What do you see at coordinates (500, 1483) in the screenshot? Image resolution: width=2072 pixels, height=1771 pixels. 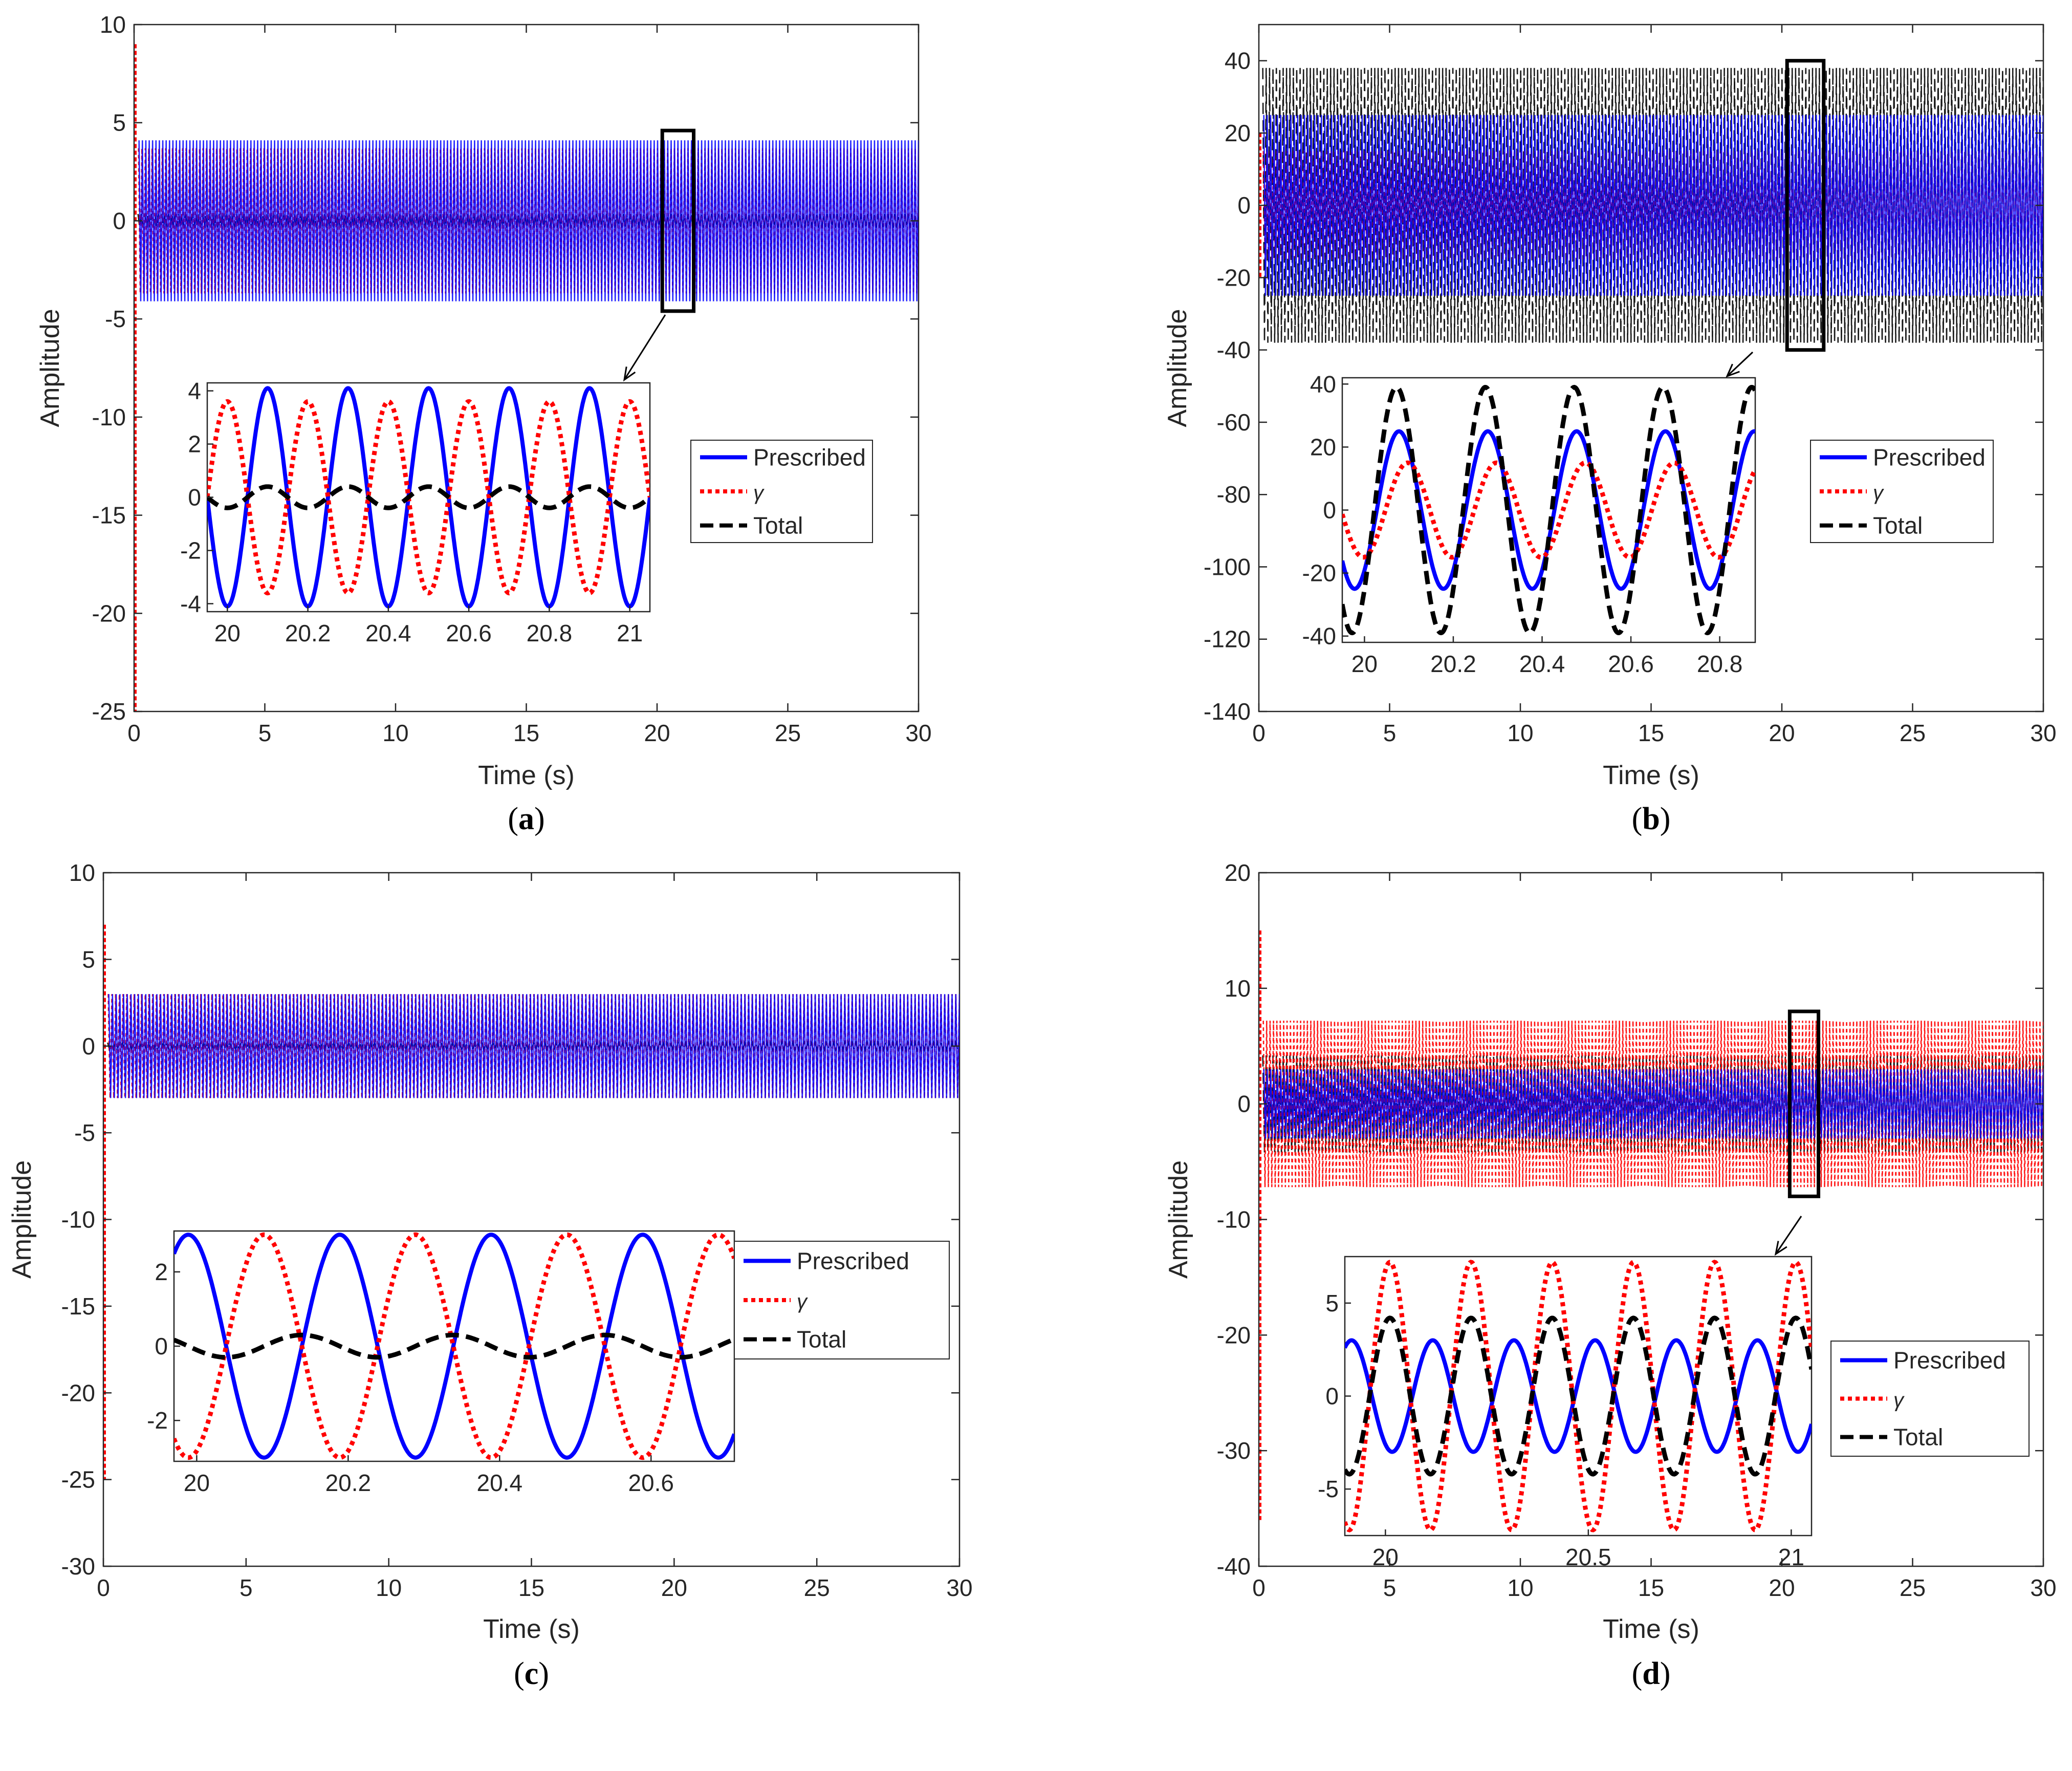 I see `inset-x-tick-label: 20.4` at bounding box center [500, 1483].